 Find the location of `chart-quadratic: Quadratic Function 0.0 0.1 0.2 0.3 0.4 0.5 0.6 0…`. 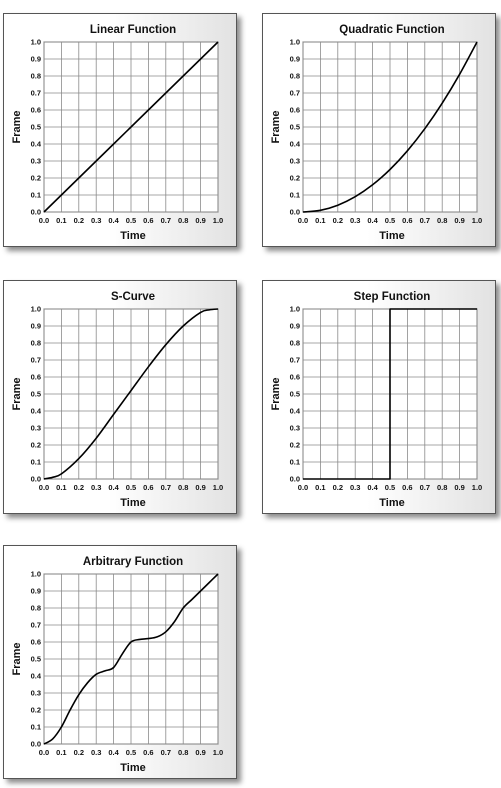

chart-quadratic: Quadratic Function 0.0 0.1 0.2 0.3 0.4 0.5 0.6 0… is located at coordinates (376, 133).